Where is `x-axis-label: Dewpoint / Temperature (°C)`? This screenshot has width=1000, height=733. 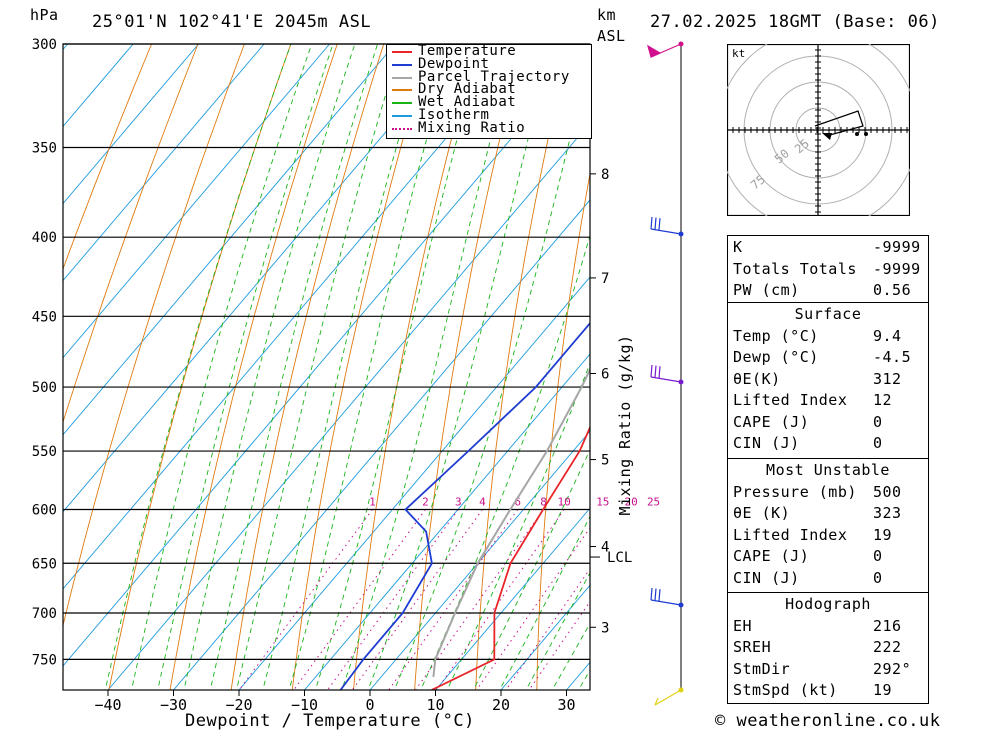 x-axis-label: Dewpoint / Temperature (°C) is located at coordinates (330, 721).